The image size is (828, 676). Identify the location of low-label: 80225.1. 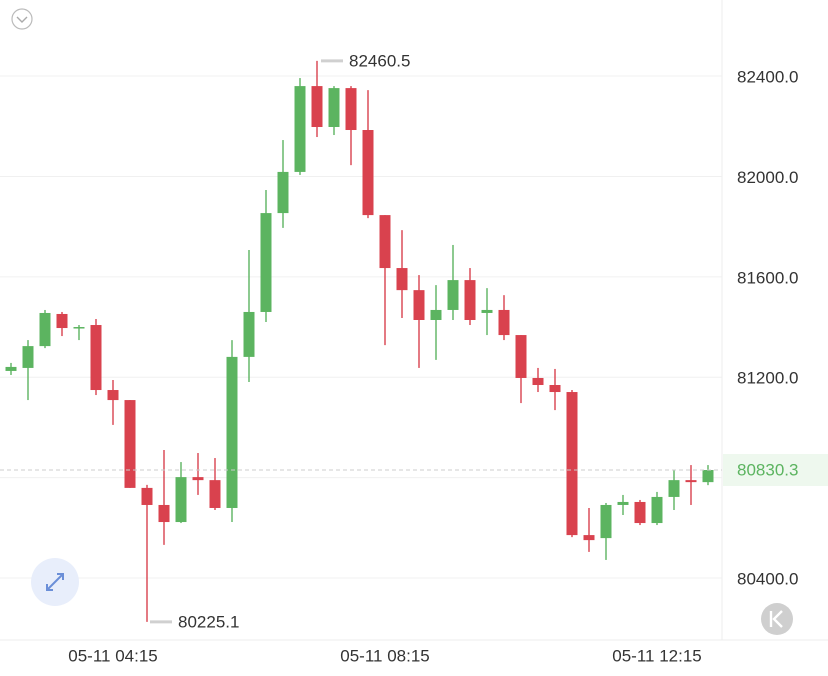
(208, 621).